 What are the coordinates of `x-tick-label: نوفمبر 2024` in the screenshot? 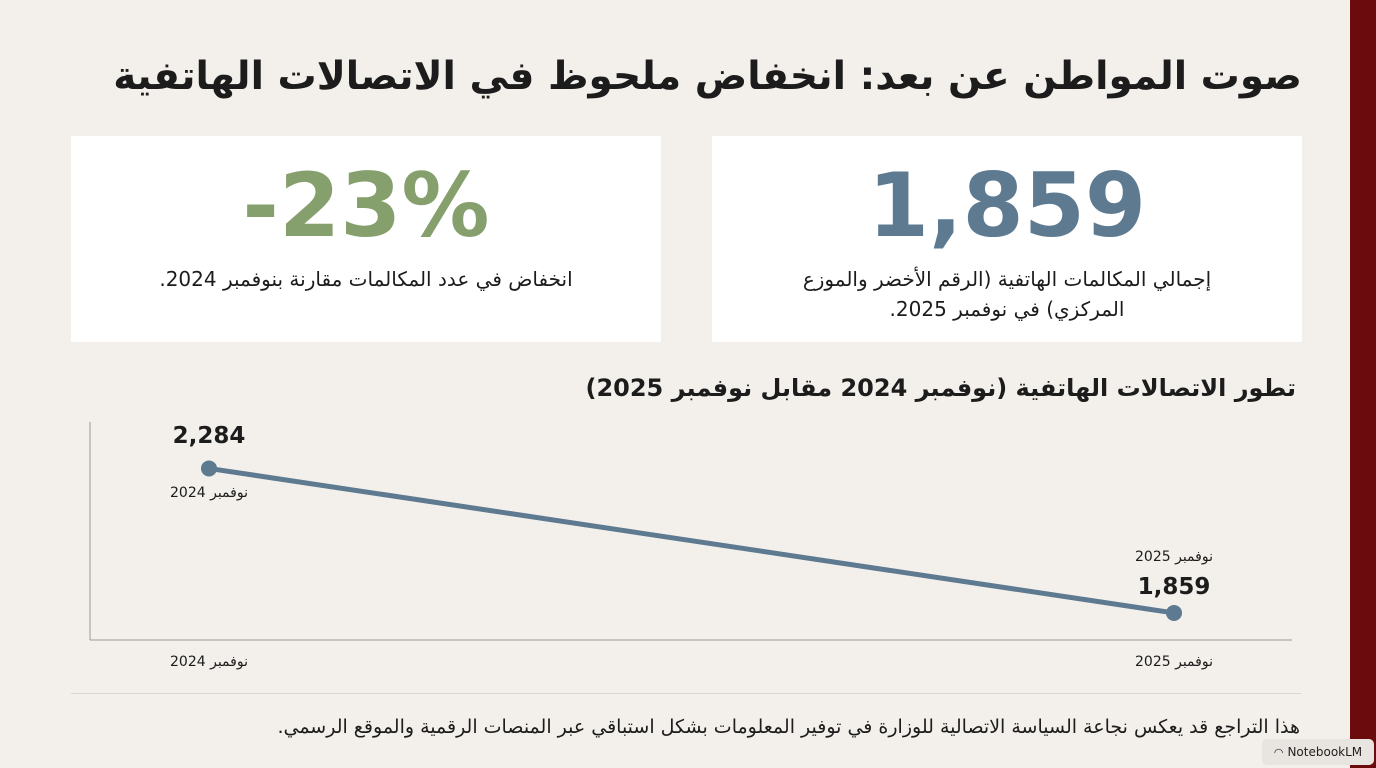 It's located at (209, 662).